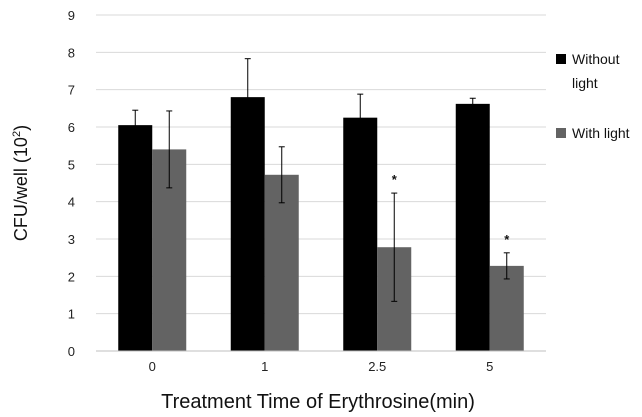 This screenshot has height=417, width=642. Describe the element at coordinates (71, 276) in the screenshot. I see `y-tick-label: 2` at that location.